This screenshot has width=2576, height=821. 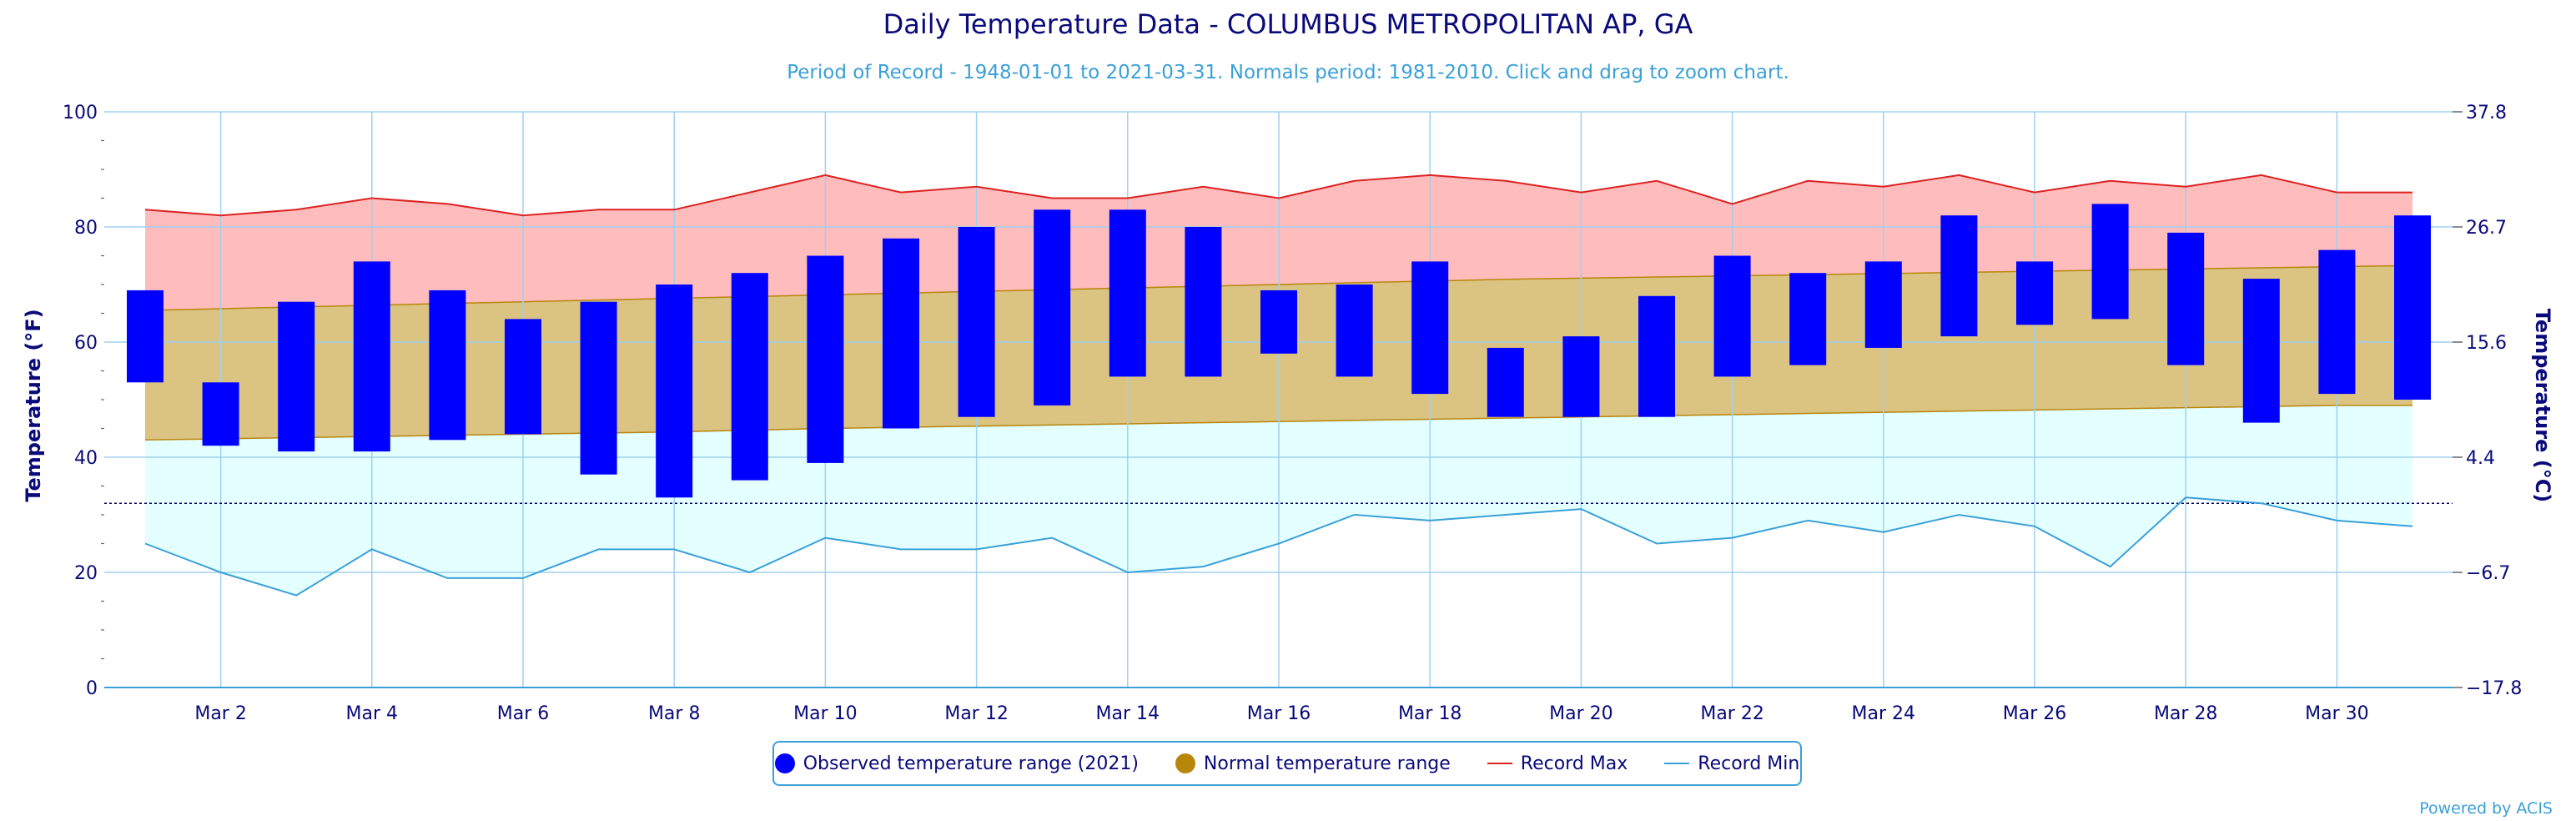 What do you see at coordinates (86, 459) in the screenshot?
I see `y-tick-label-left: 40` at bounding box center [86, 459].